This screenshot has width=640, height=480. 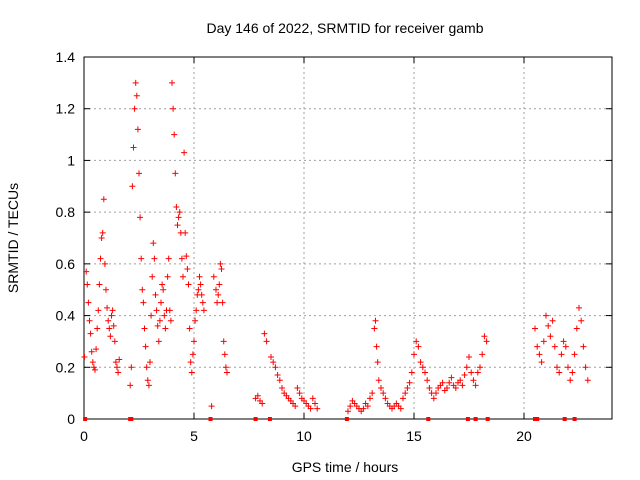 I want to click on y-tick-label: 1.4, so click(x=66, y=57).